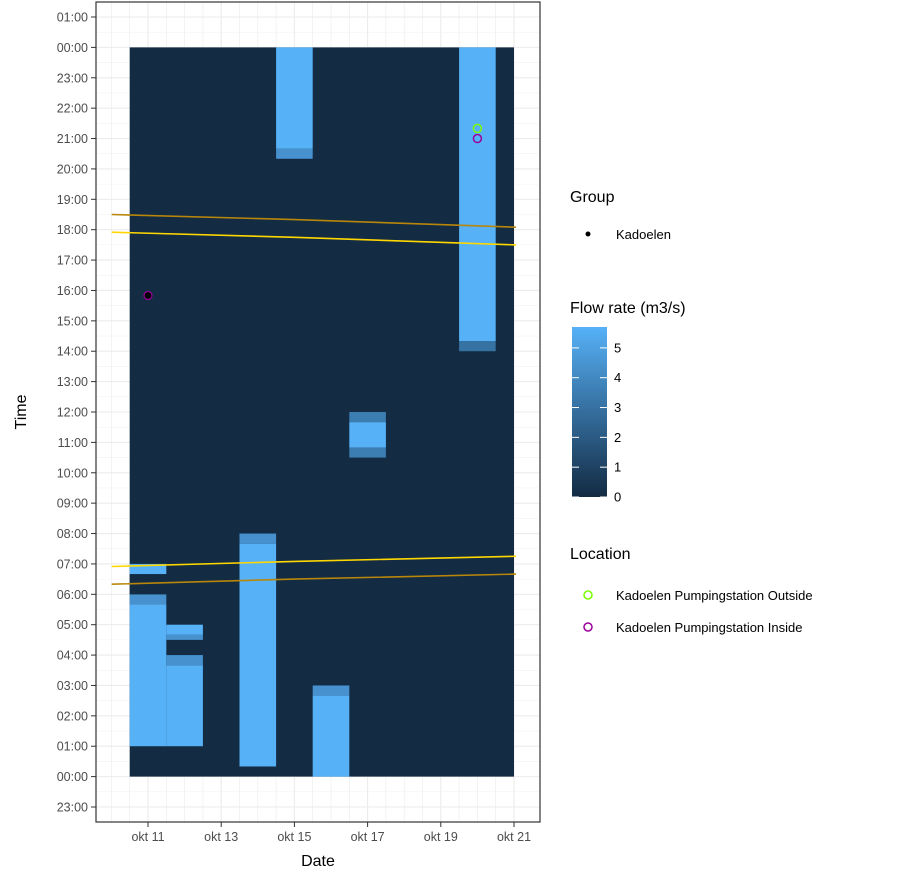 This screenshot has height=875, width=901. Describe the element at coordinates (72, 625) in the screenshot. I see `y-tick-label: 05:00` at that location.